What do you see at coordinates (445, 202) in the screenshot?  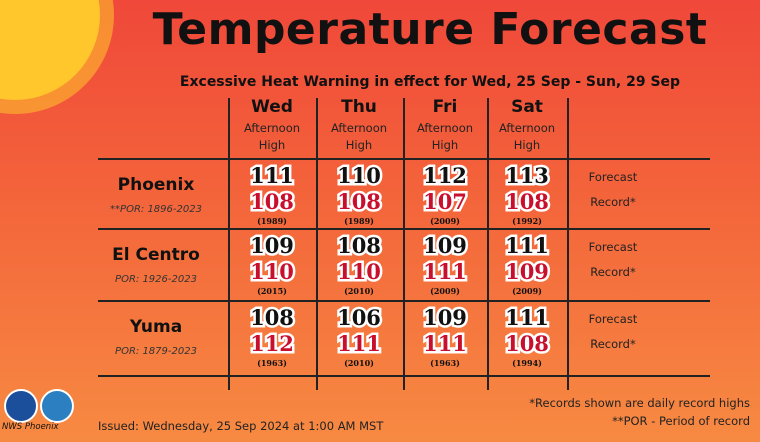 I see `record-value: 107` at bounding box center [445, 202].